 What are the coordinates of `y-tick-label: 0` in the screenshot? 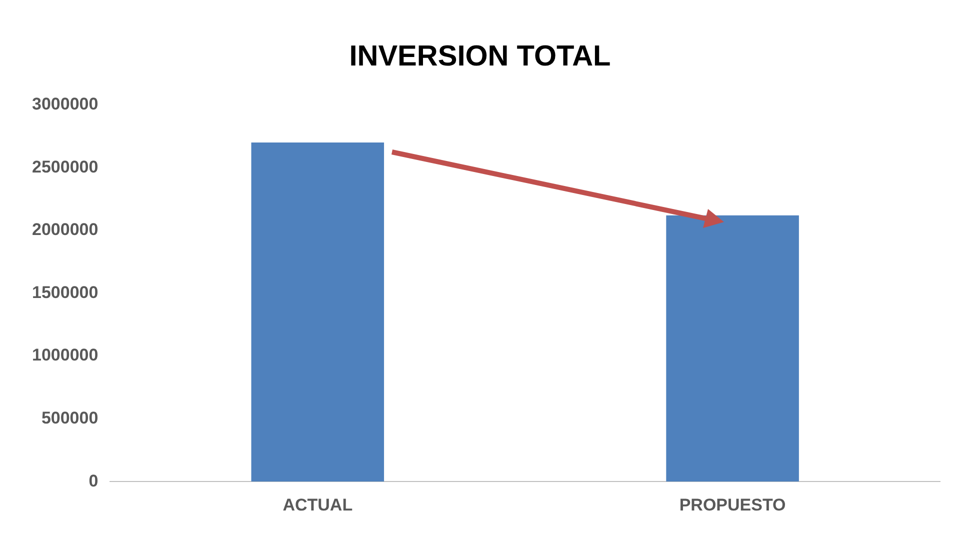 It's located at (93, 480).